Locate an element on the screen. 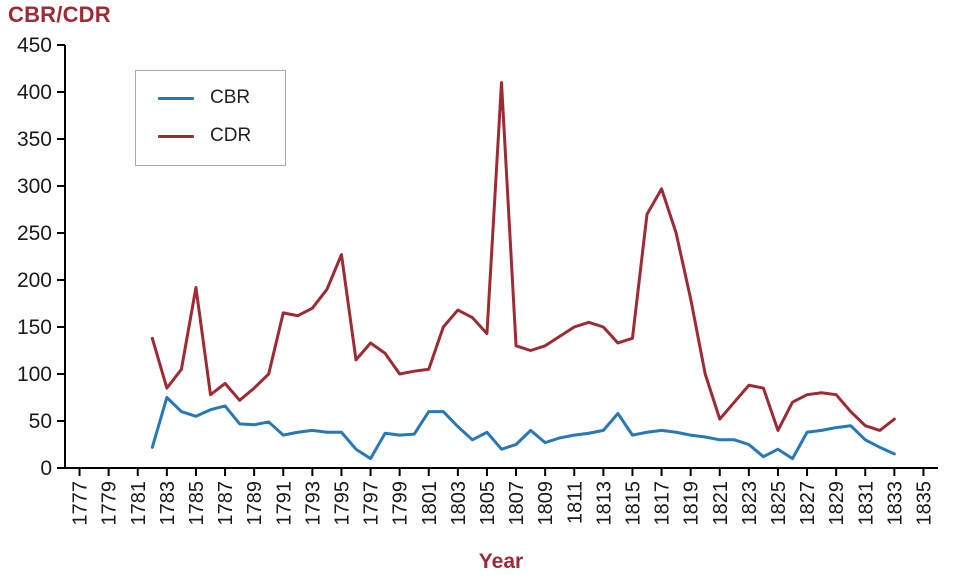 This screenshot has width=957, height=581. x-tick-label: 1801 is located at coordinates (430, 503).